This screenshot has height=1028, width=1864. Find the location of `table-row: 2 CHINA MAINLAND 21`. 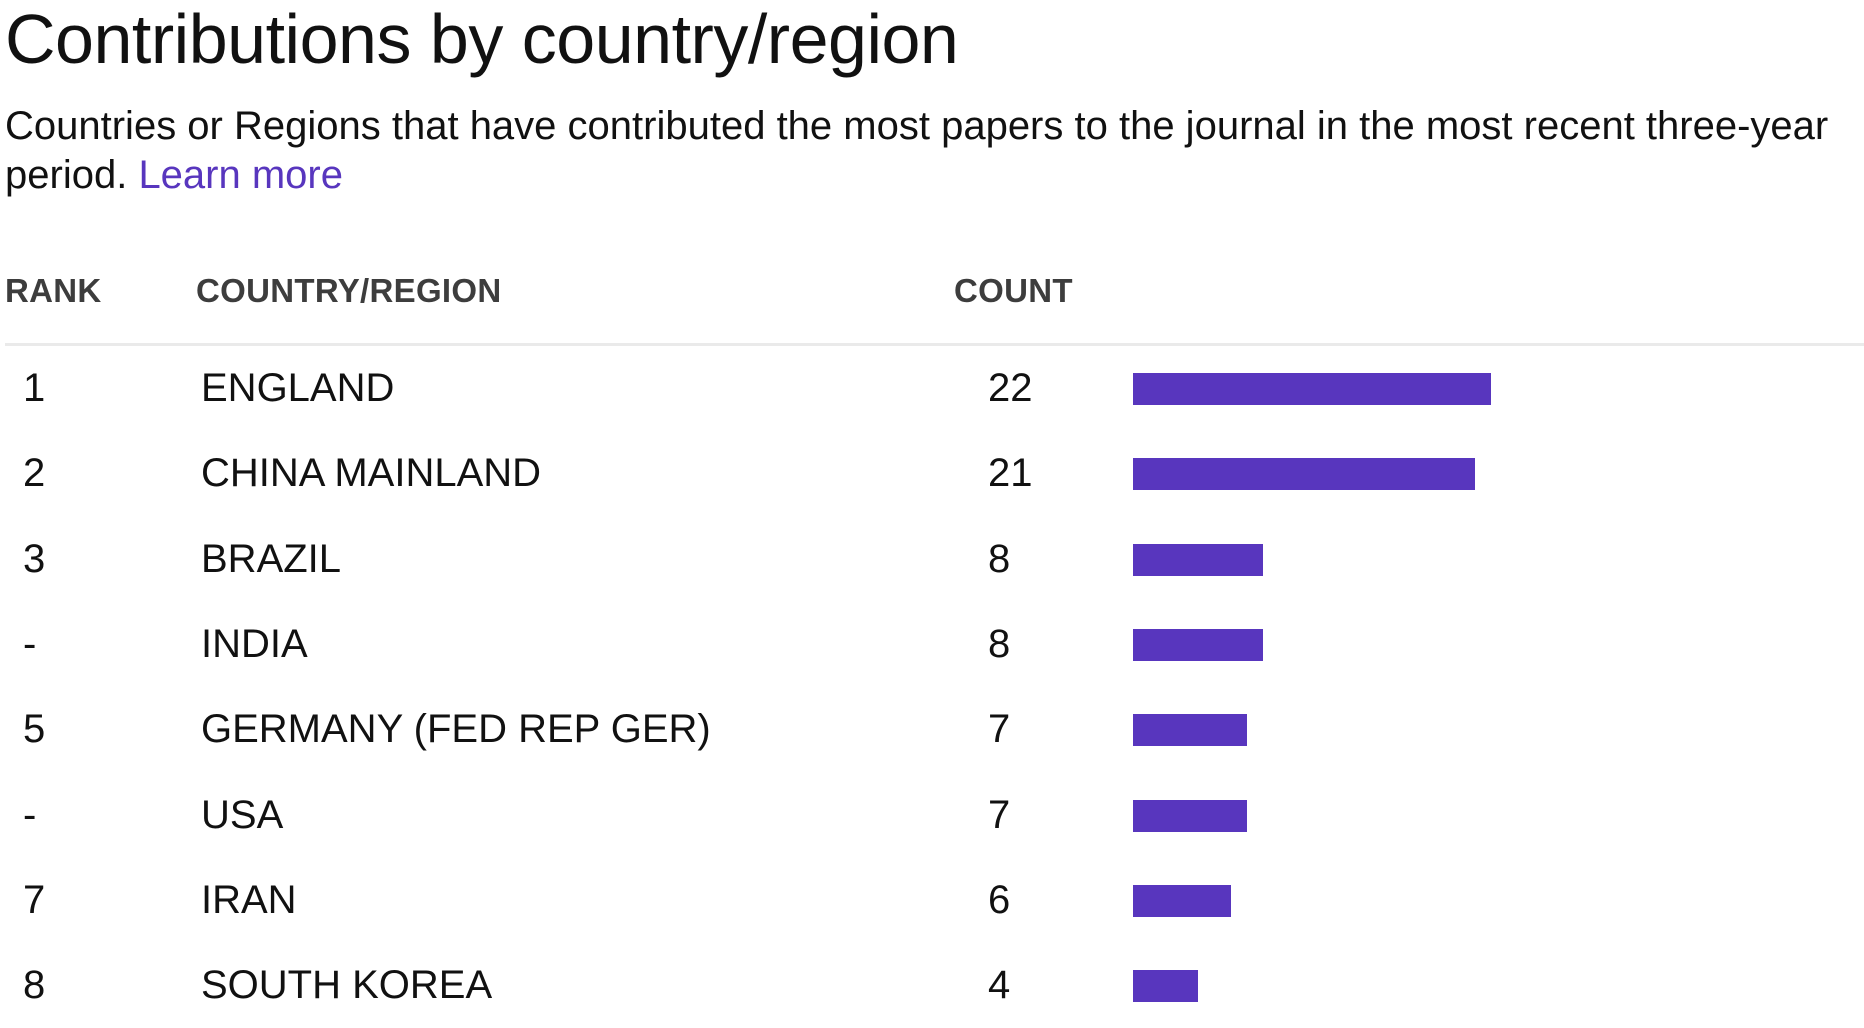

table-row: 2 CHINA MAINLAND 21 is located at coordinates (932, 473).